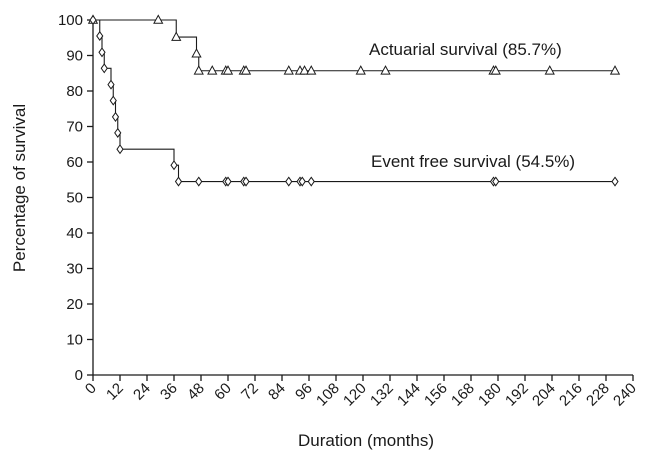 The height and width of the screenshot is (452, 658). What do you see at coordinates (196, 392) in the screenshot?
I see `x-tick-label: 48` at bounding box center [196, 392].